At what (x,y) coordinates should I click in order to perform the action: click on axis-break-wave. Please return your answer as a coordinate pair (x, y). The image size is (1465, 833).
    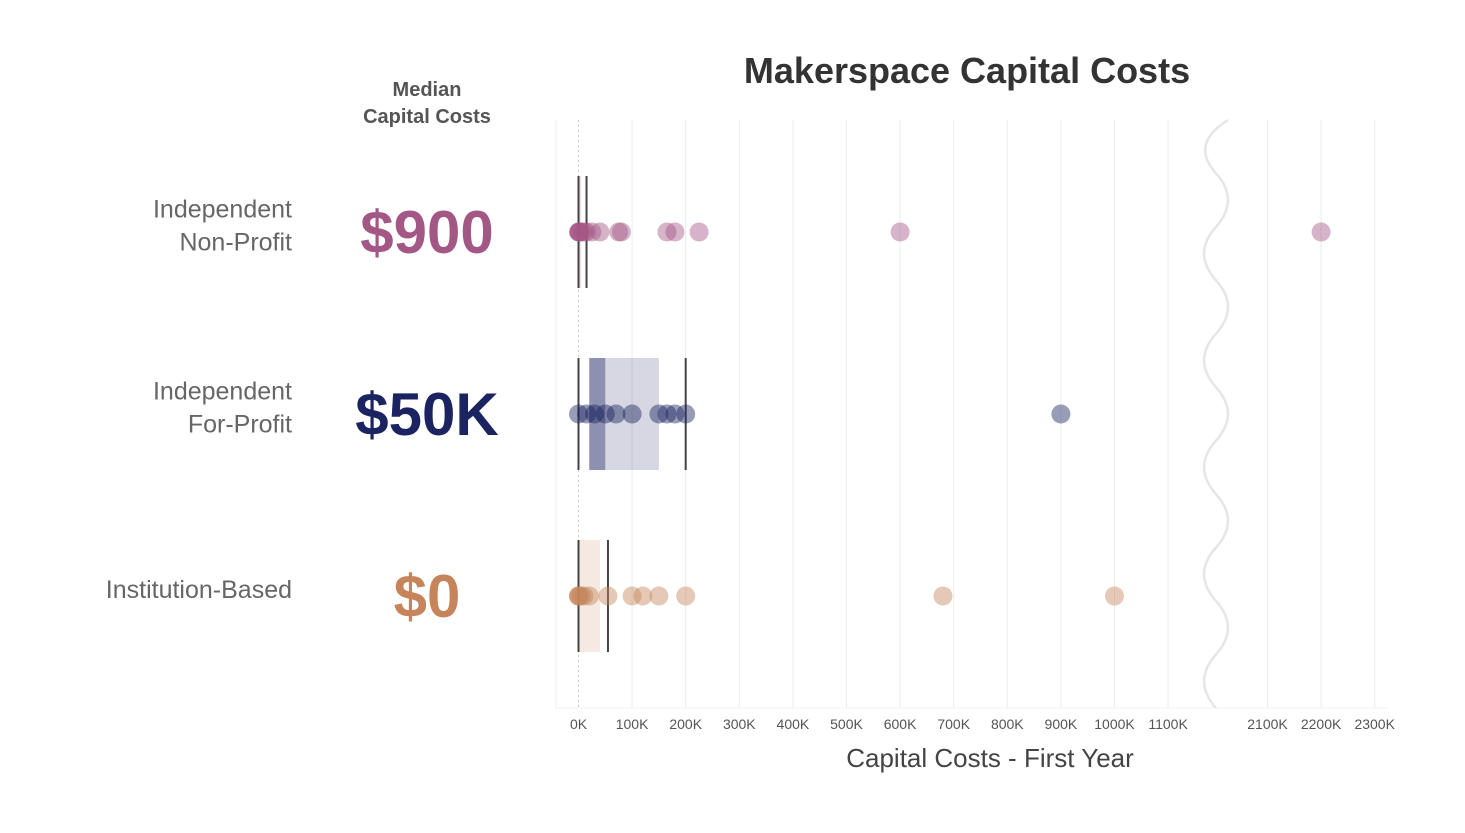
    Looking at the image, I should click on (1216, 413).